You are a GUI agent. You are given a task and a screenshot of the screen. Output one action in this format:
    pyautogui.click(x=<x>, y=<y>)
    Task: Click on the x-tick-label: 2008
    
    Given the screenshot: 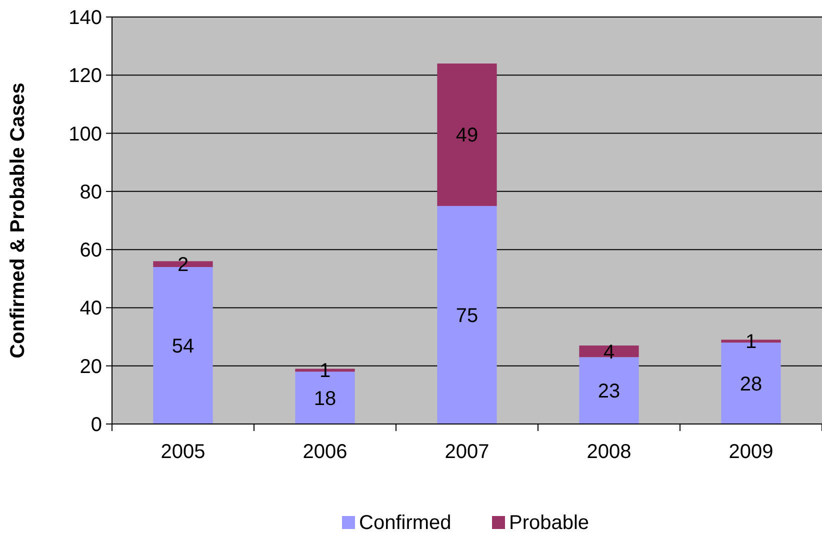 What is the action you would take?
    pyautogui.click(x=609, y=452)
    